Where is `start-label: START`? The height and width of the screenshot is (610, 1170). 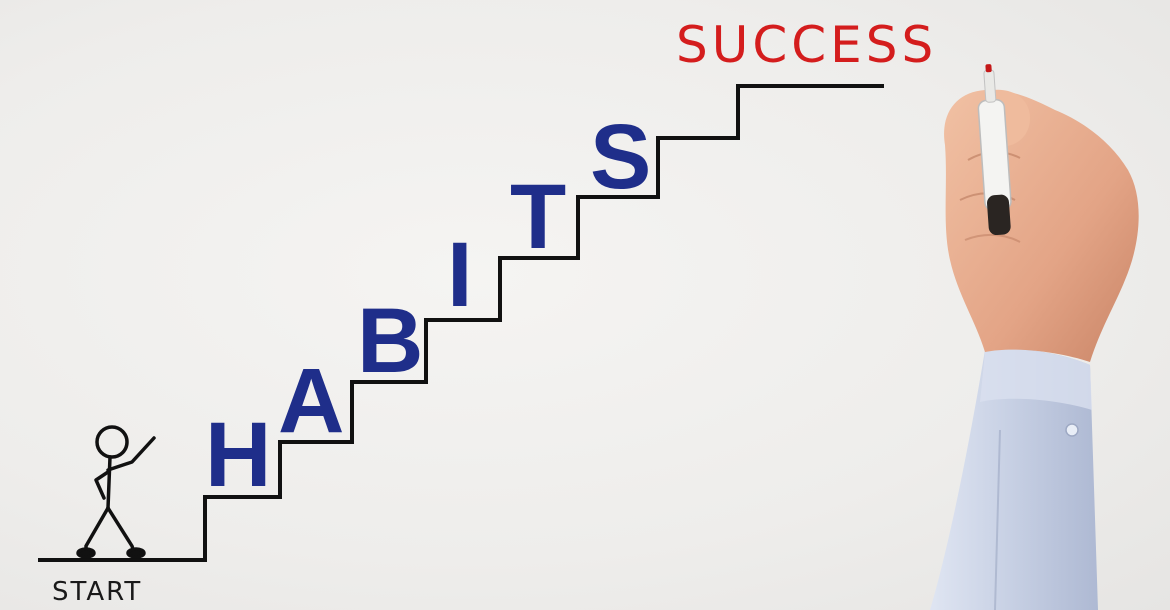
start-label: START is located at coordinates (97, 592).